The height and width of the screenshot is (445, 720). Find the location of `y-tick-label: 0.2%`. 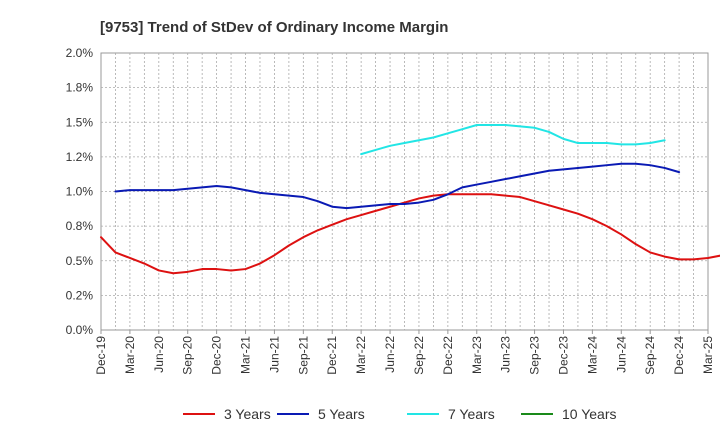

y-tick-label: 0.2% is located at coordinates (80, 295).